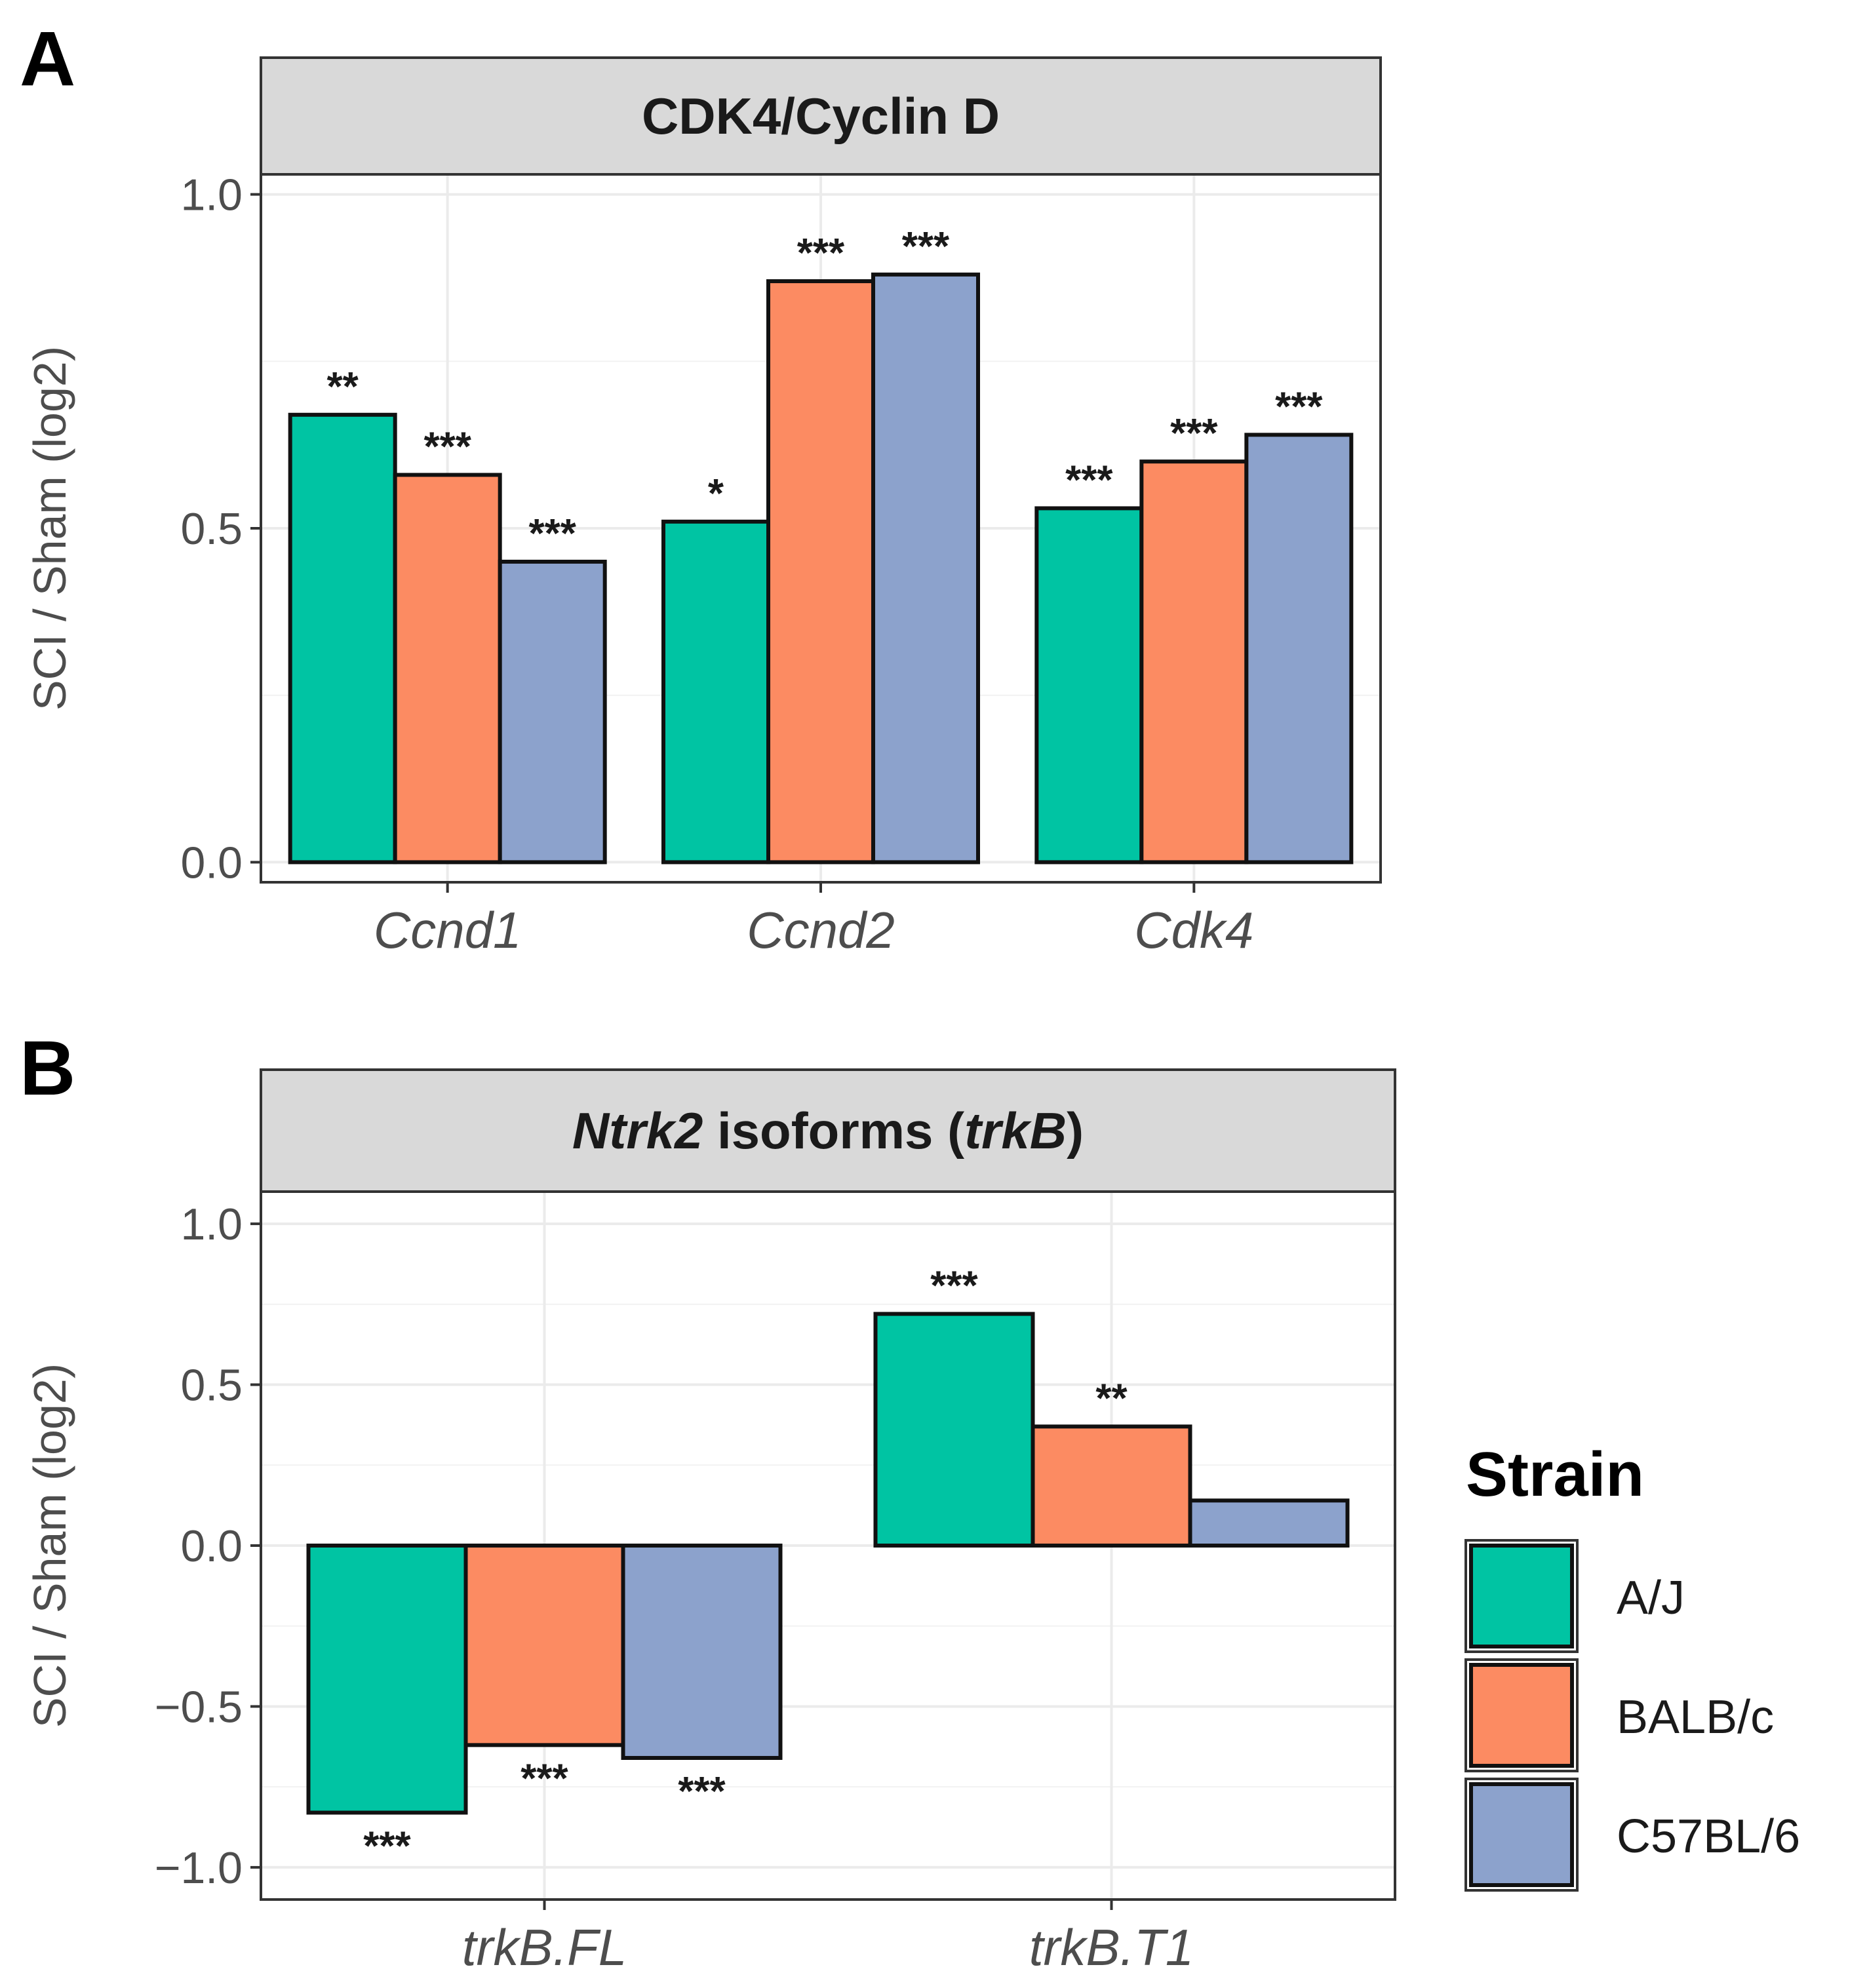  What do you see at coordinates (1651, 1598) in the screenshot?
I see `legend-label: A/J` at bounding box center [1651, 1598].